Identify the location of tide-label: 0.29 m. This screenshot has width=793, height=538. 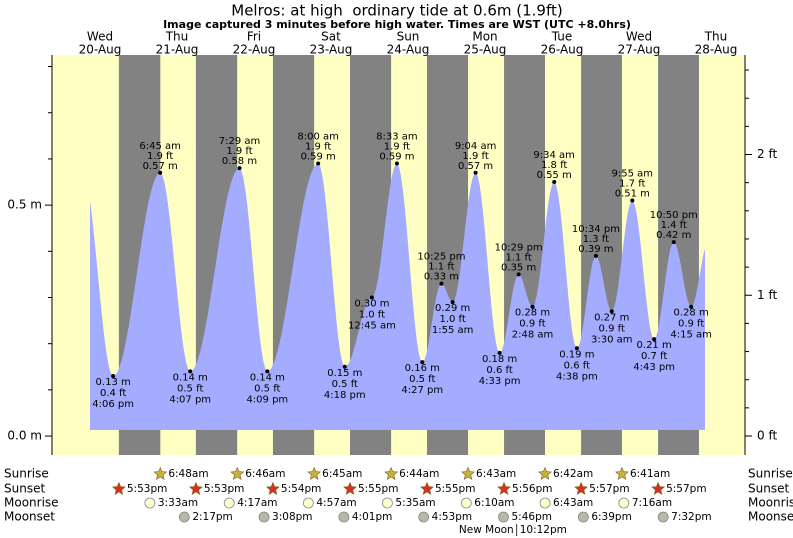
(452, 308).